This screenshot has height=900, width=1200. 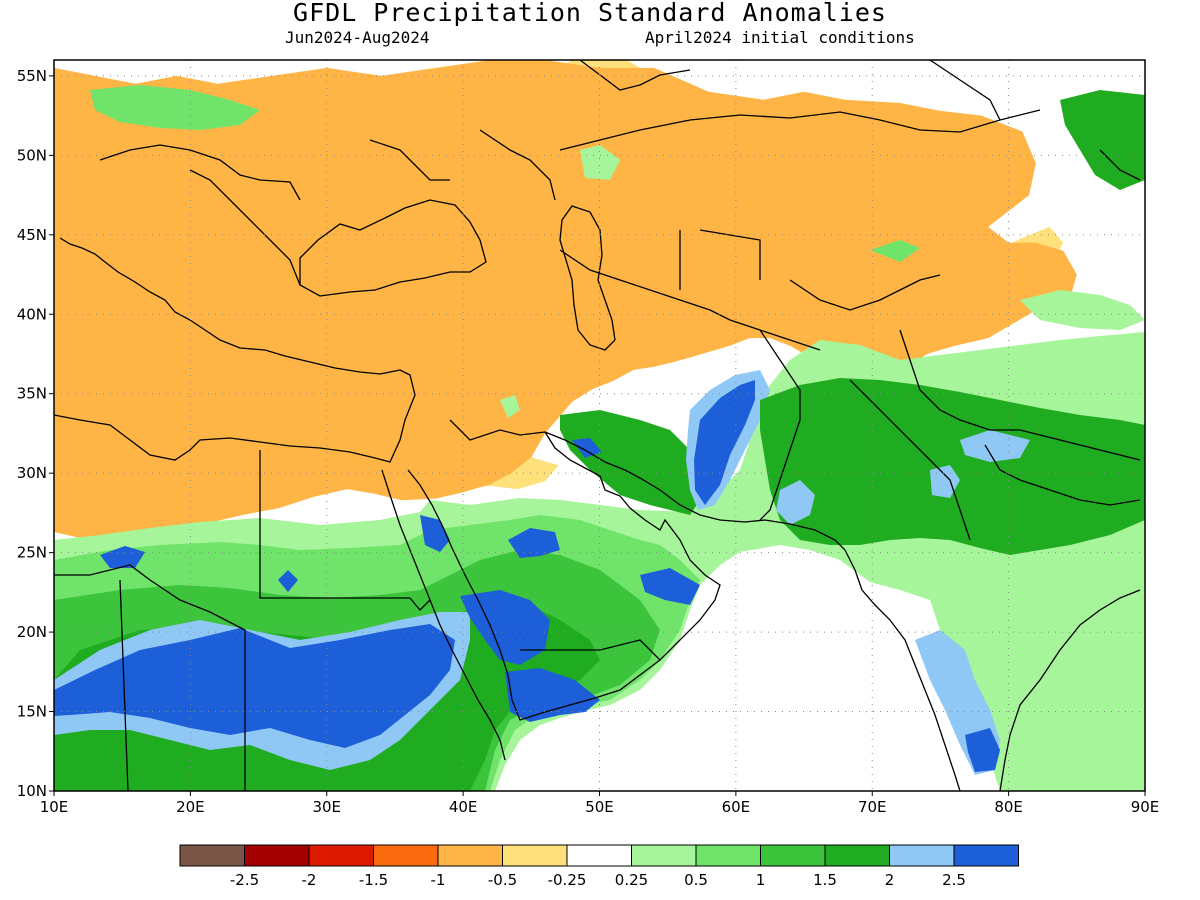 What do you see at coordinates (890, 880) in the screenshot?
I see `colorbar-label-10: 2` at bounding box center [890, 880].